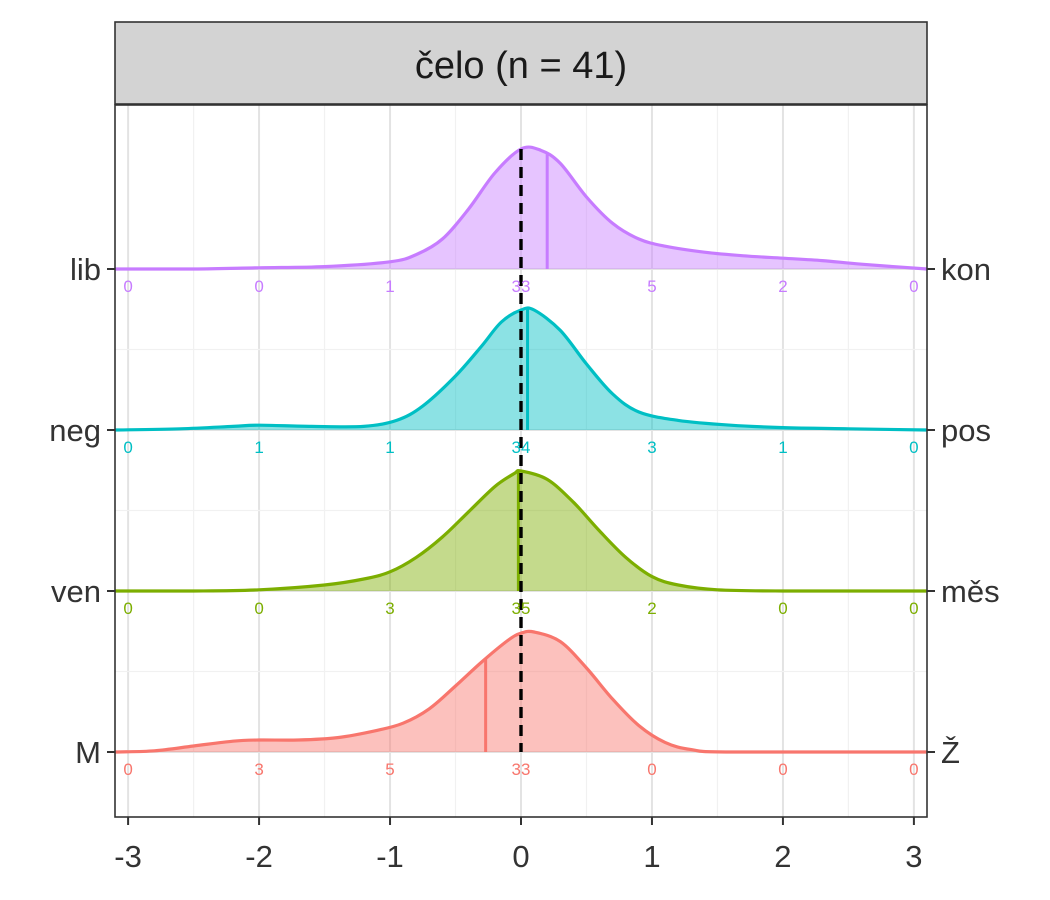 Image resolution: width=1050 pixels, height=900 pixels. I want to click on ridge-outline-M, so click(520, 691).